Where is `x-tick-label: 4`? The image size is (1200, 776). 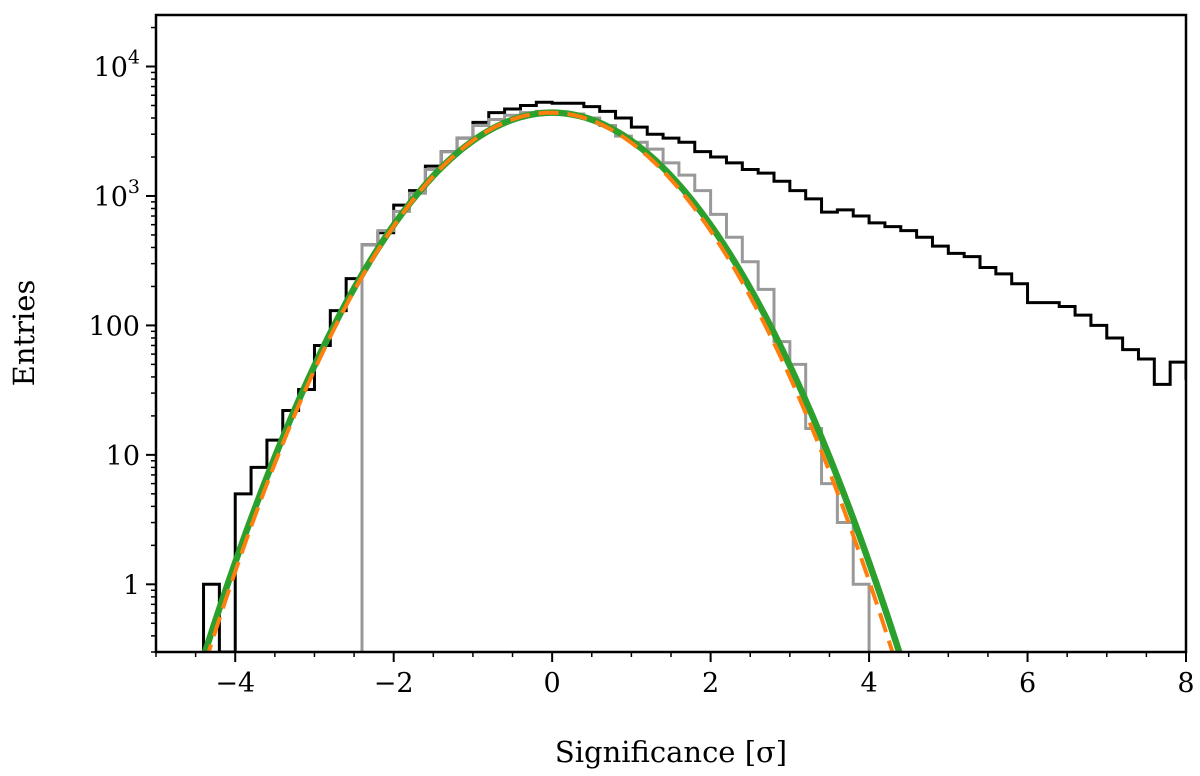 x-tick-label: 4 is located at coordinates (868, 683).